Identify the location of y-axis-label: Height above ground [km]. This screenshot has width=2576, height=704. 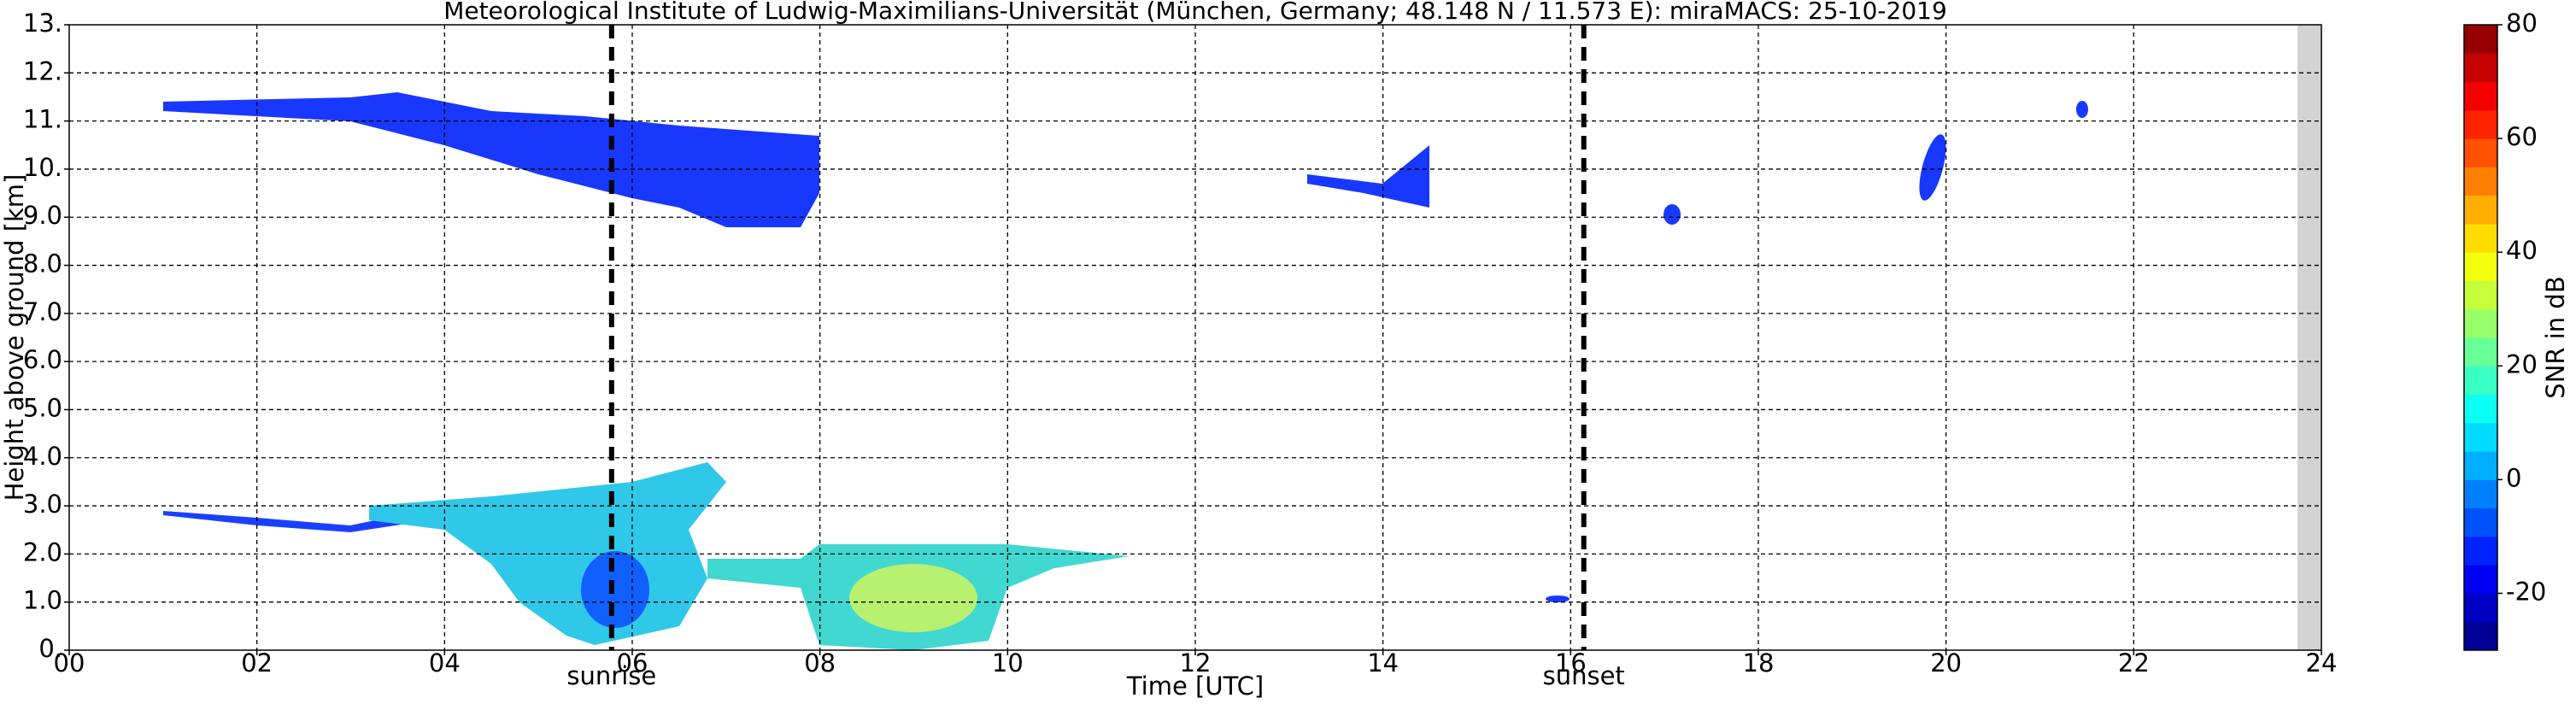
(15, 338).